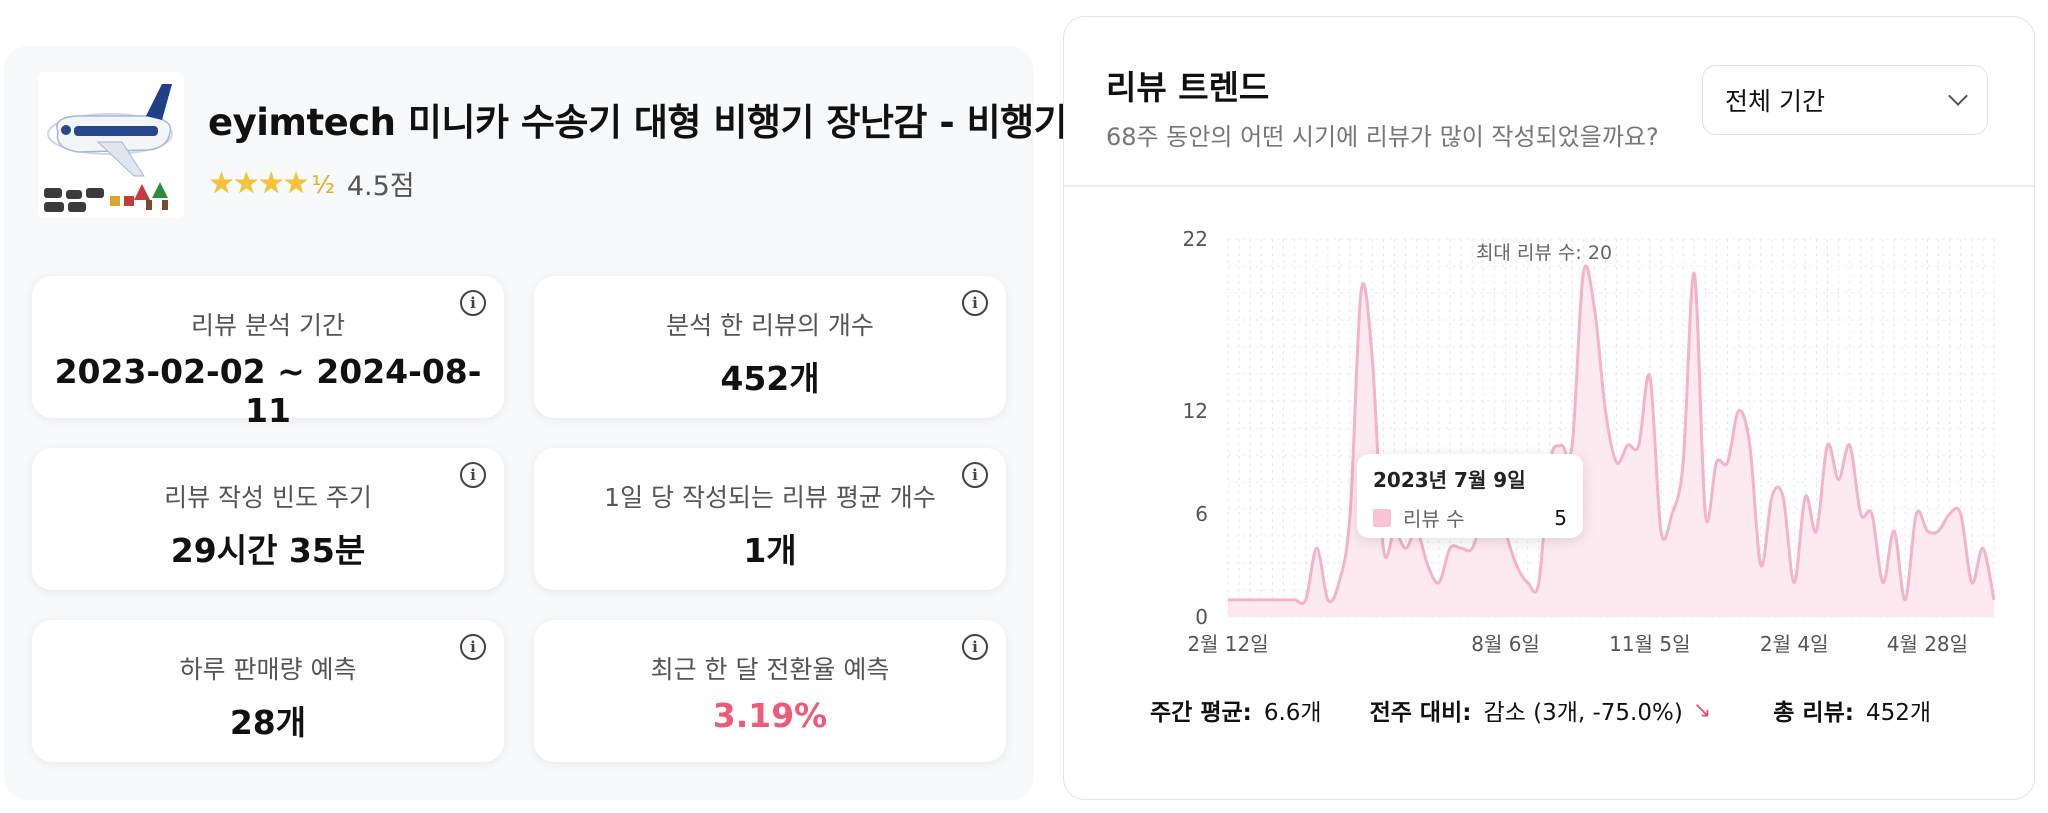 The width and height of the screenshot is (2048, 813). I want to click on weekly-average-value: 6.6개, so click(1292, 713).